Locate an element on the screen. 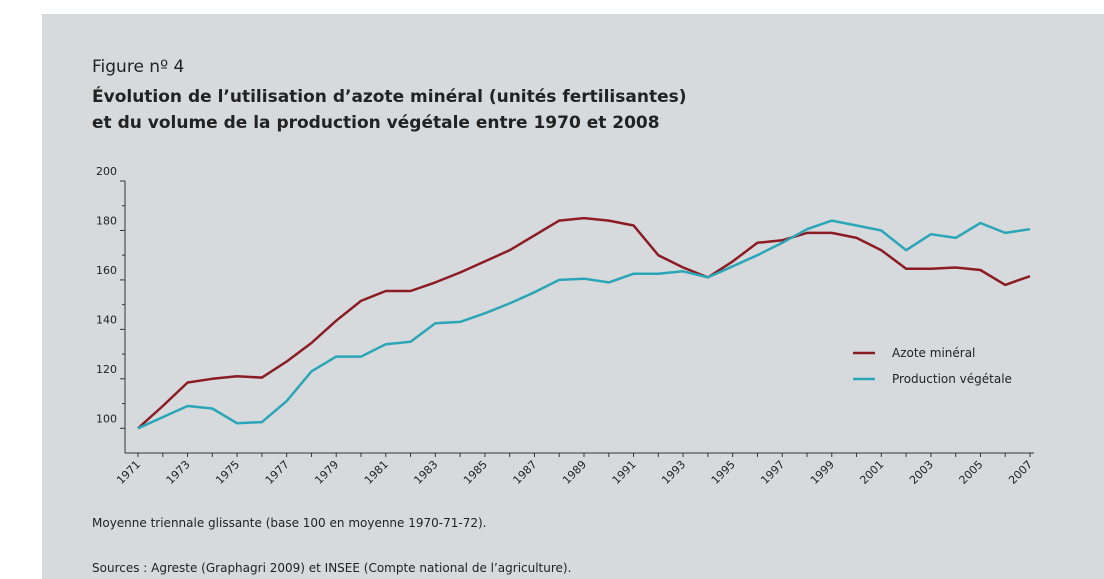 Image resolution: width=1104 pixels, height=579 pixels. y-tick-label: 120 is located at coordinates (106, 369).